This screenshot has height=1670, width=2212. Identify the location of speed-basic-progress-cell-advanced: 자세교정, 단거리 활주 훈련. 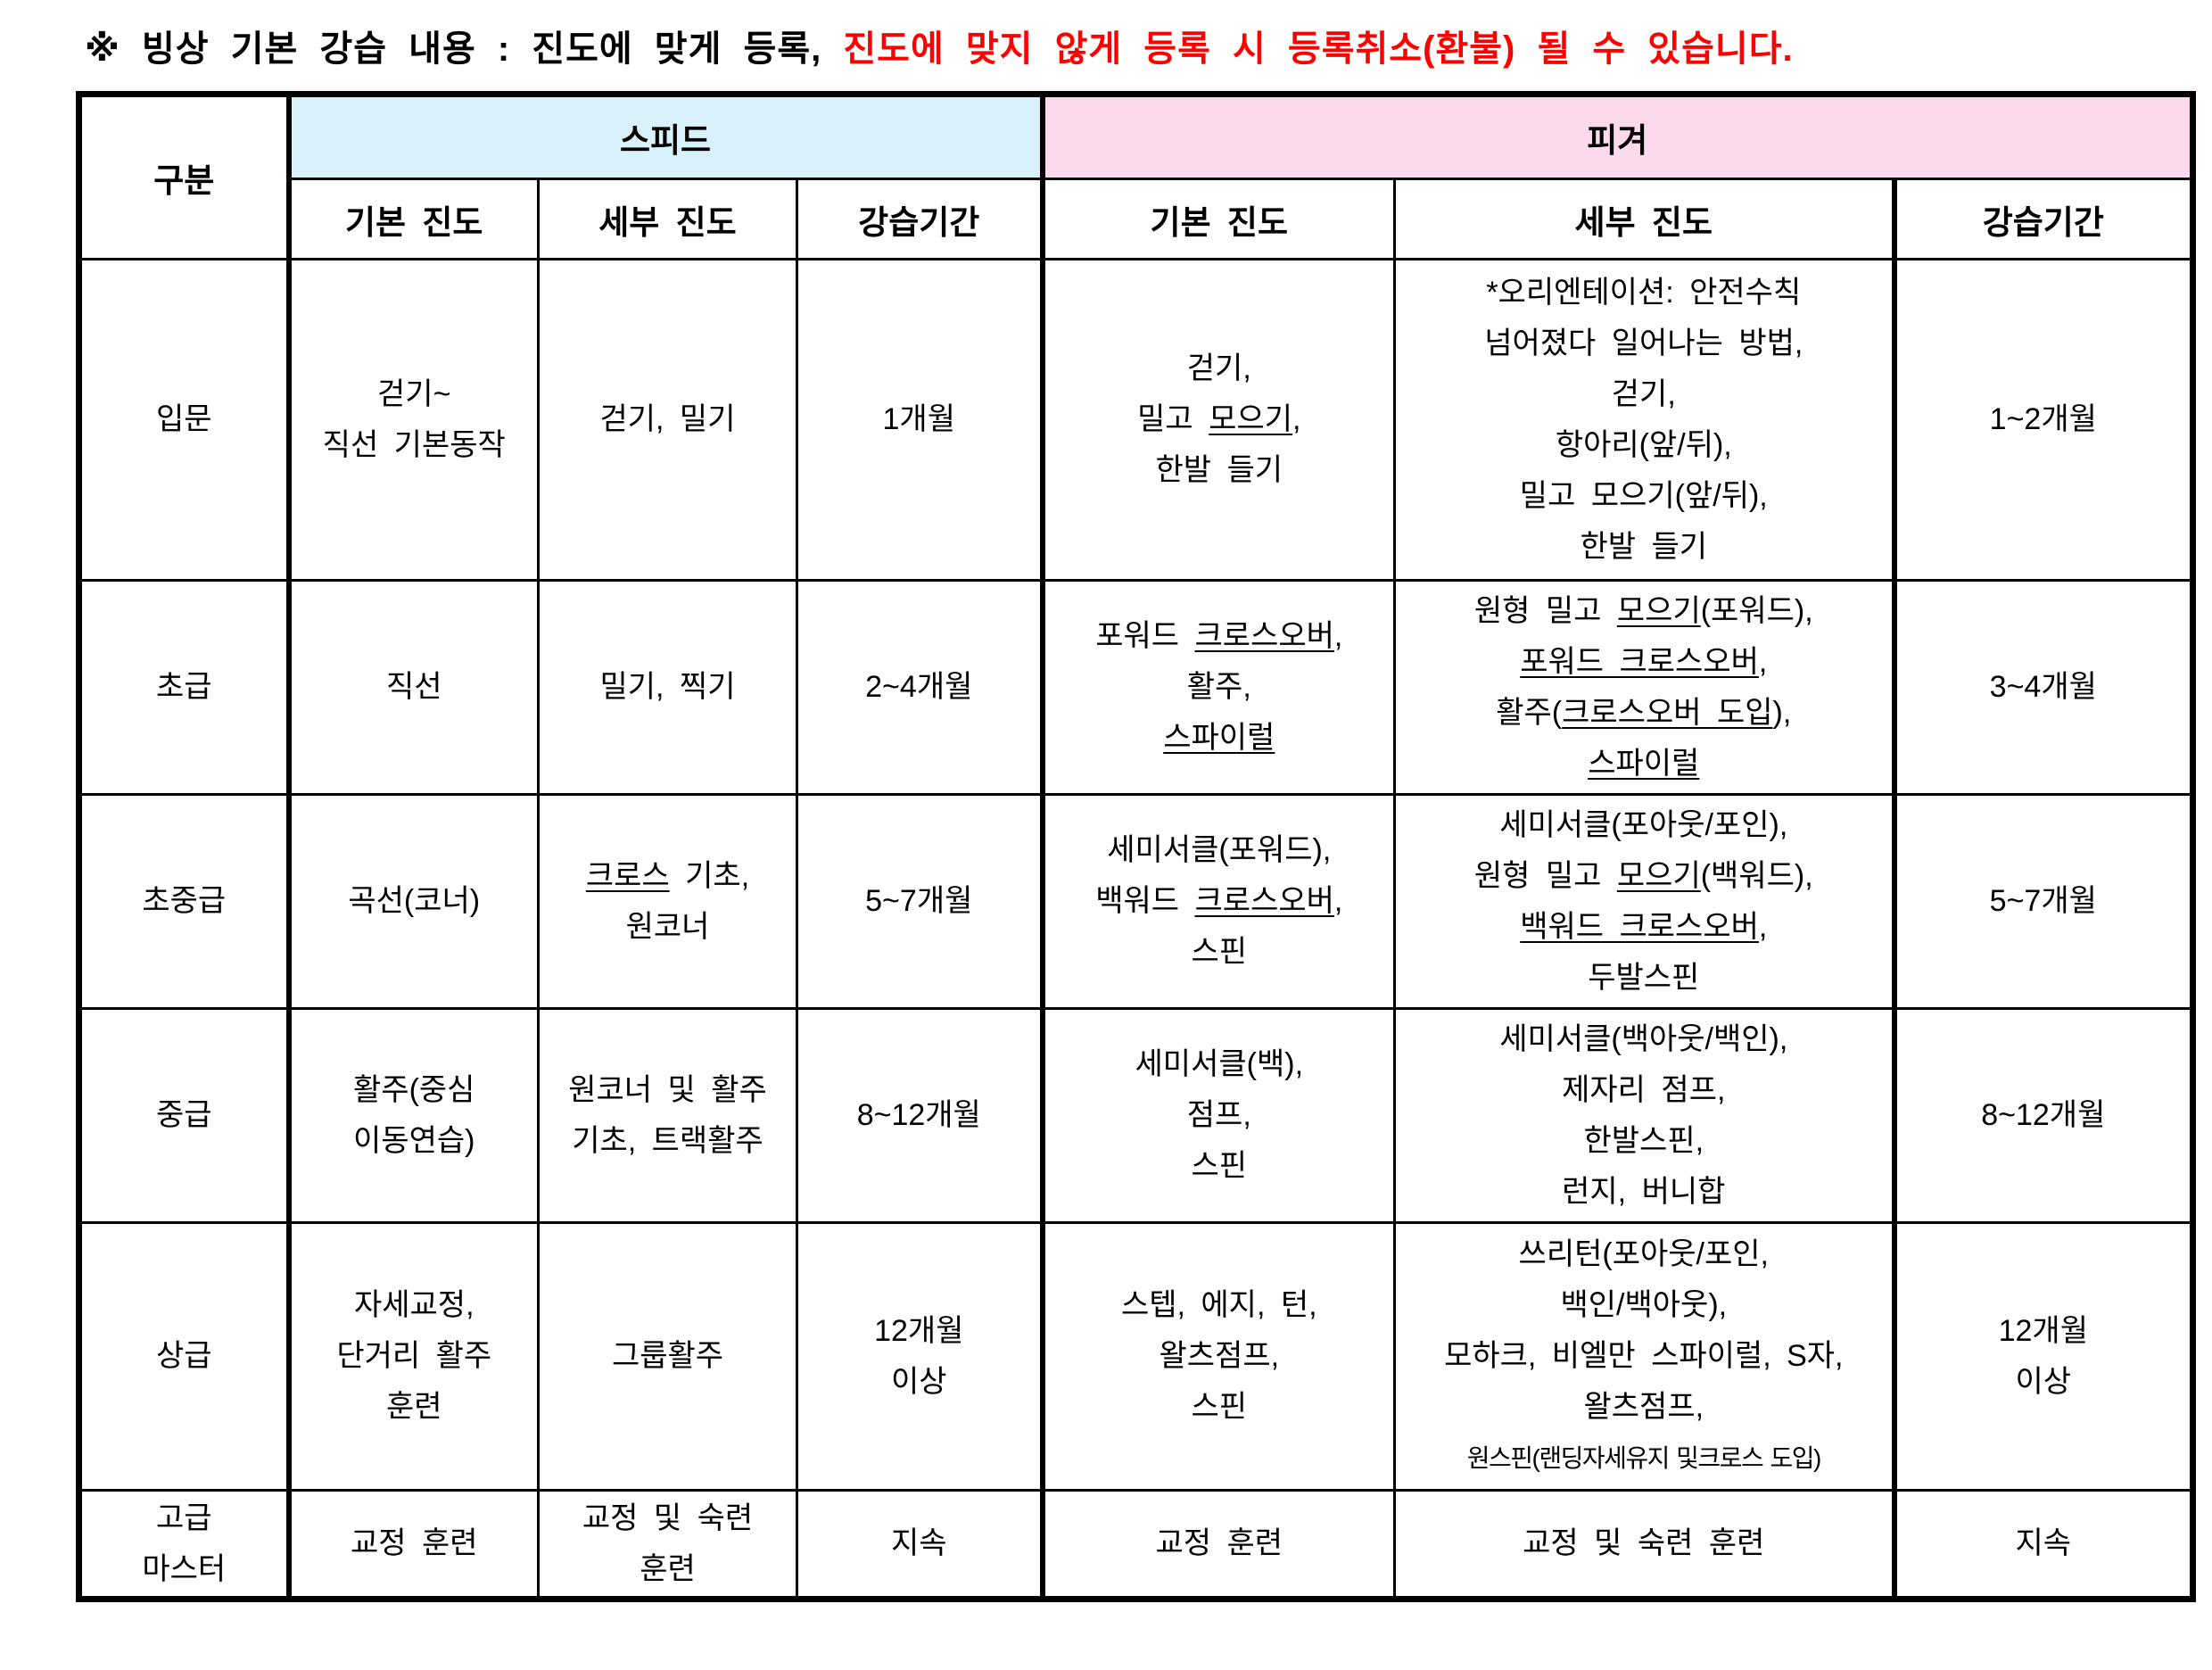
(413, 1357).